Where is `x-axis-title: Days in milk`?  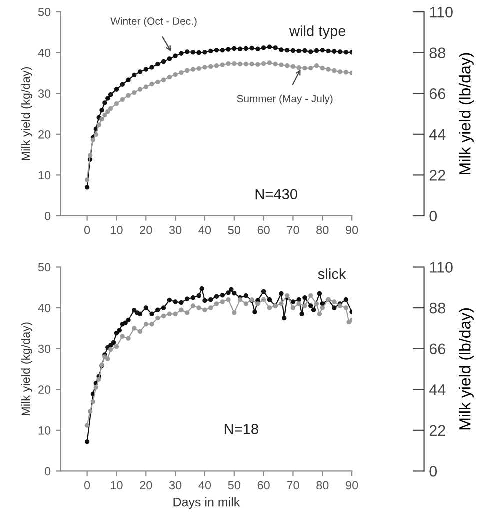 x-axis-title: Days in milk is located at coordinates (207, 504).